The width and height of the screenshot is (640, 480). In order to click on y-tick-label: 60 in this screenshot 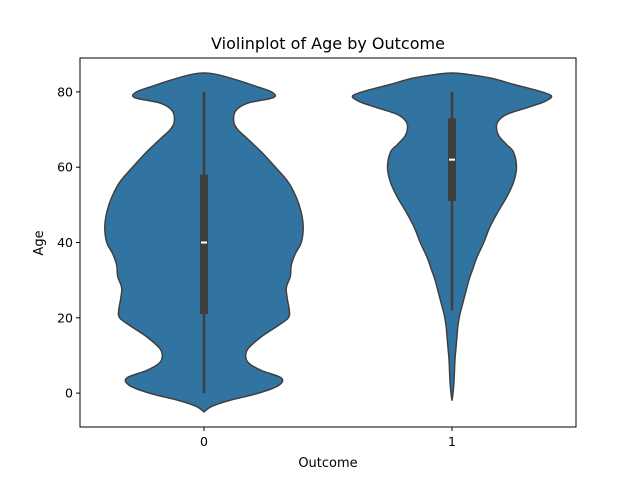, I will do `click(65, 167)`.